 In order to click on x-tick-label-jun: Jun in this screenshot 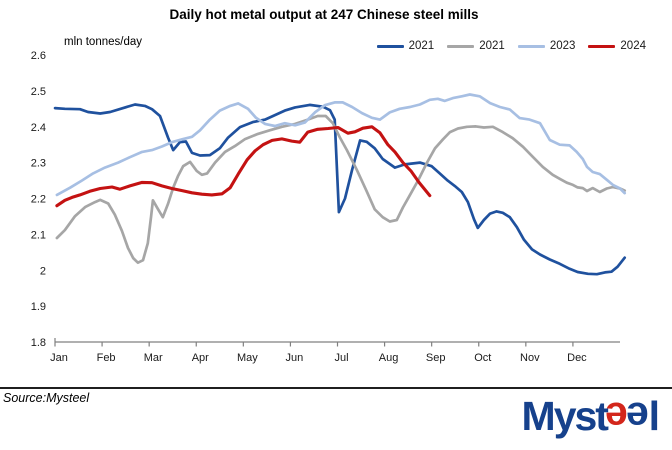, I will do `click(295, 358)`.